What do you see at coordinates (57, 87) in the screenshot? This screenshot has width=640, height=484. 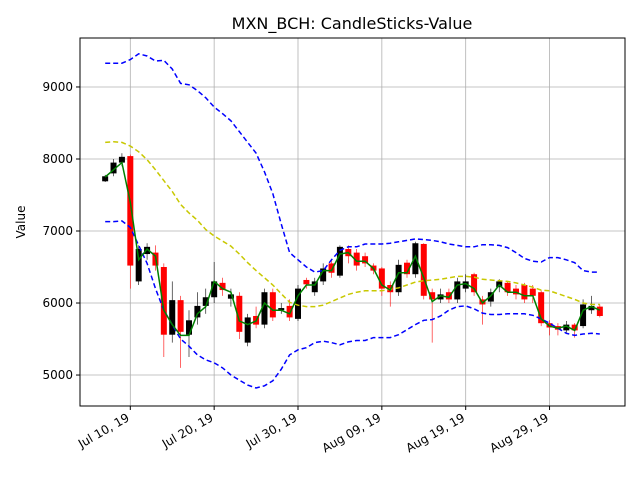 I see `y-tick-label: 9000` at bounding box center [57, 87].